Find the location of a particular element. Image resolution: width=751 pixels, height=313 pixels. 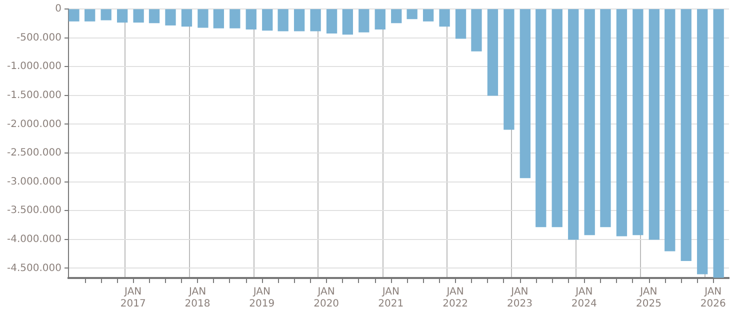

x-tick-label: JAN 2023 is located at coordinates (519, 298).